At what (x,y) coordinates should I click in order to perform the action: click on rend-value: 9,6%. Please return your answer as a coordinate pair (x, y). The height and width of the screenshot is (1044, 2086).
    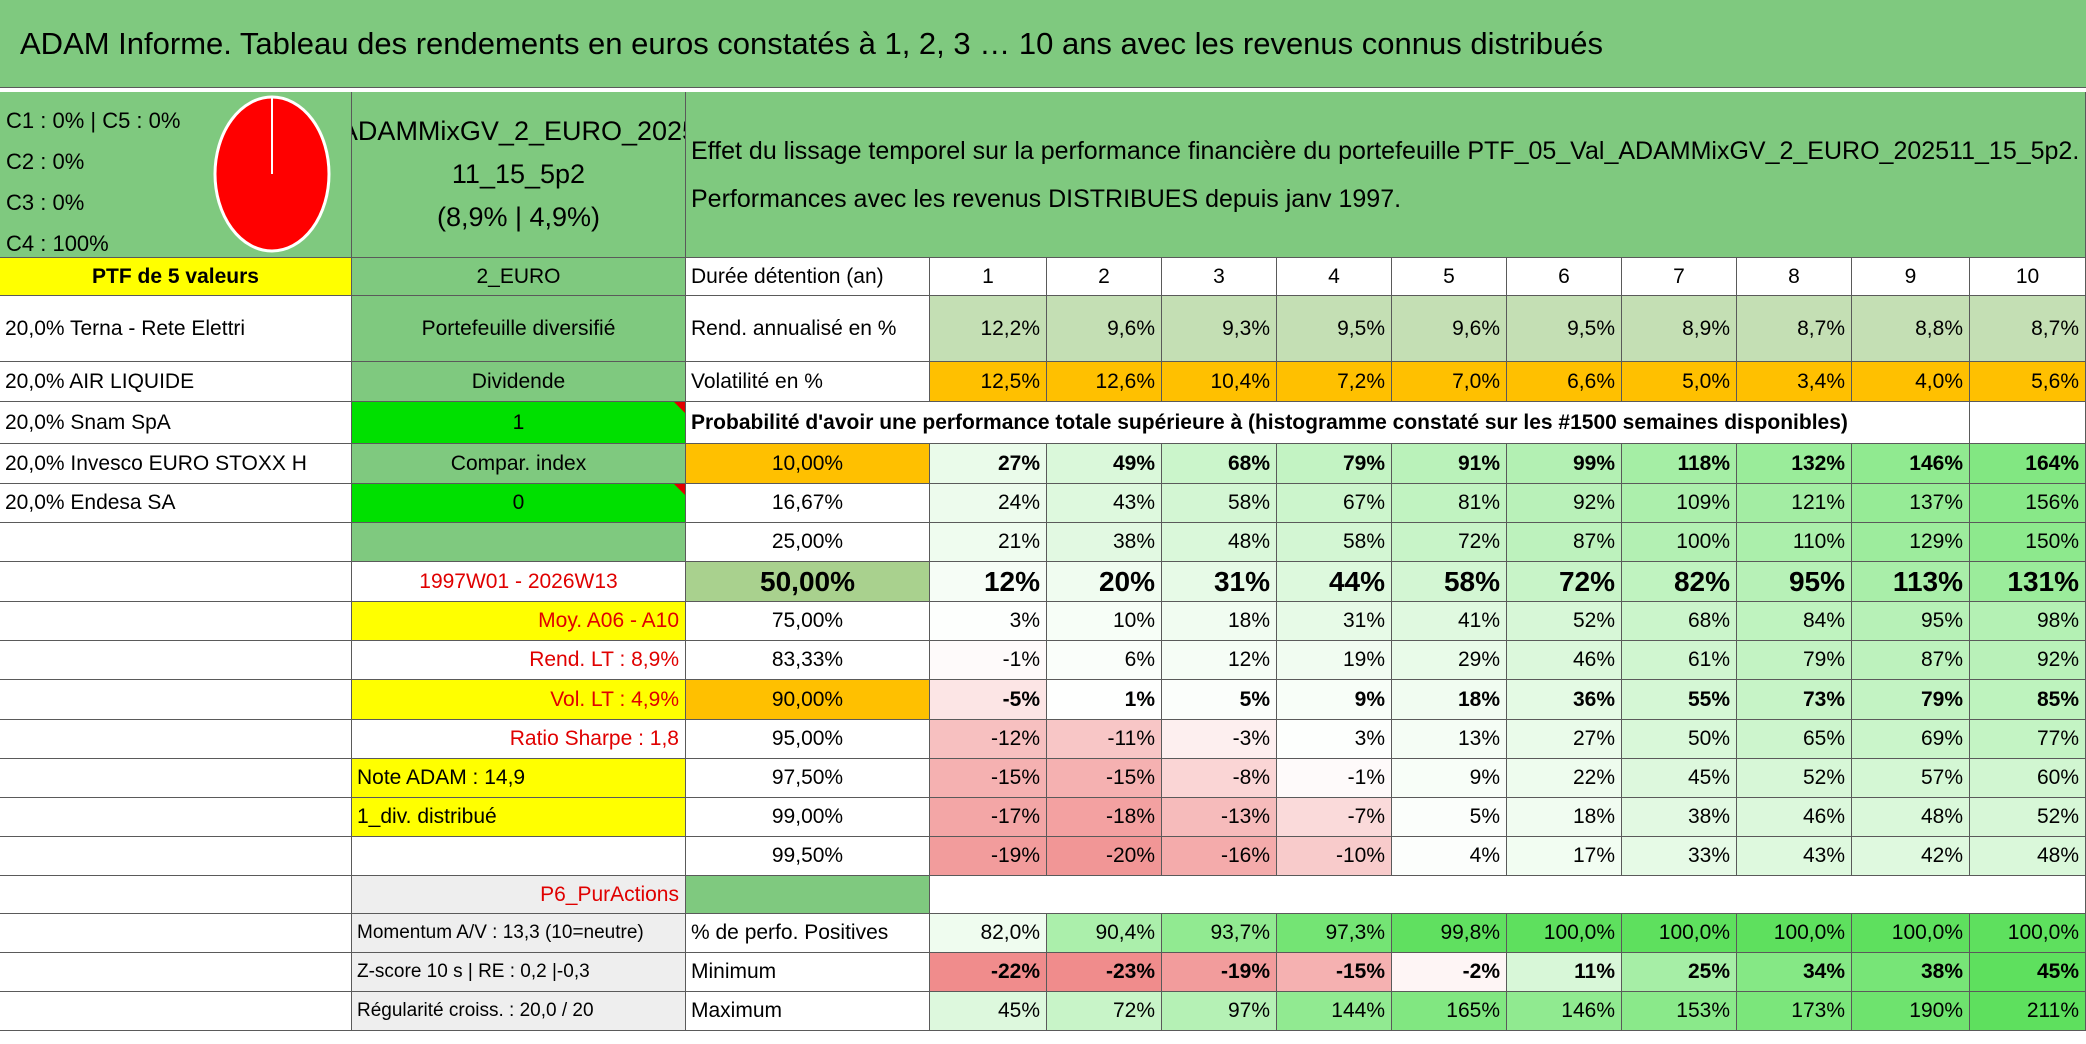
    Looking at the image, I should click on (1449, 329).